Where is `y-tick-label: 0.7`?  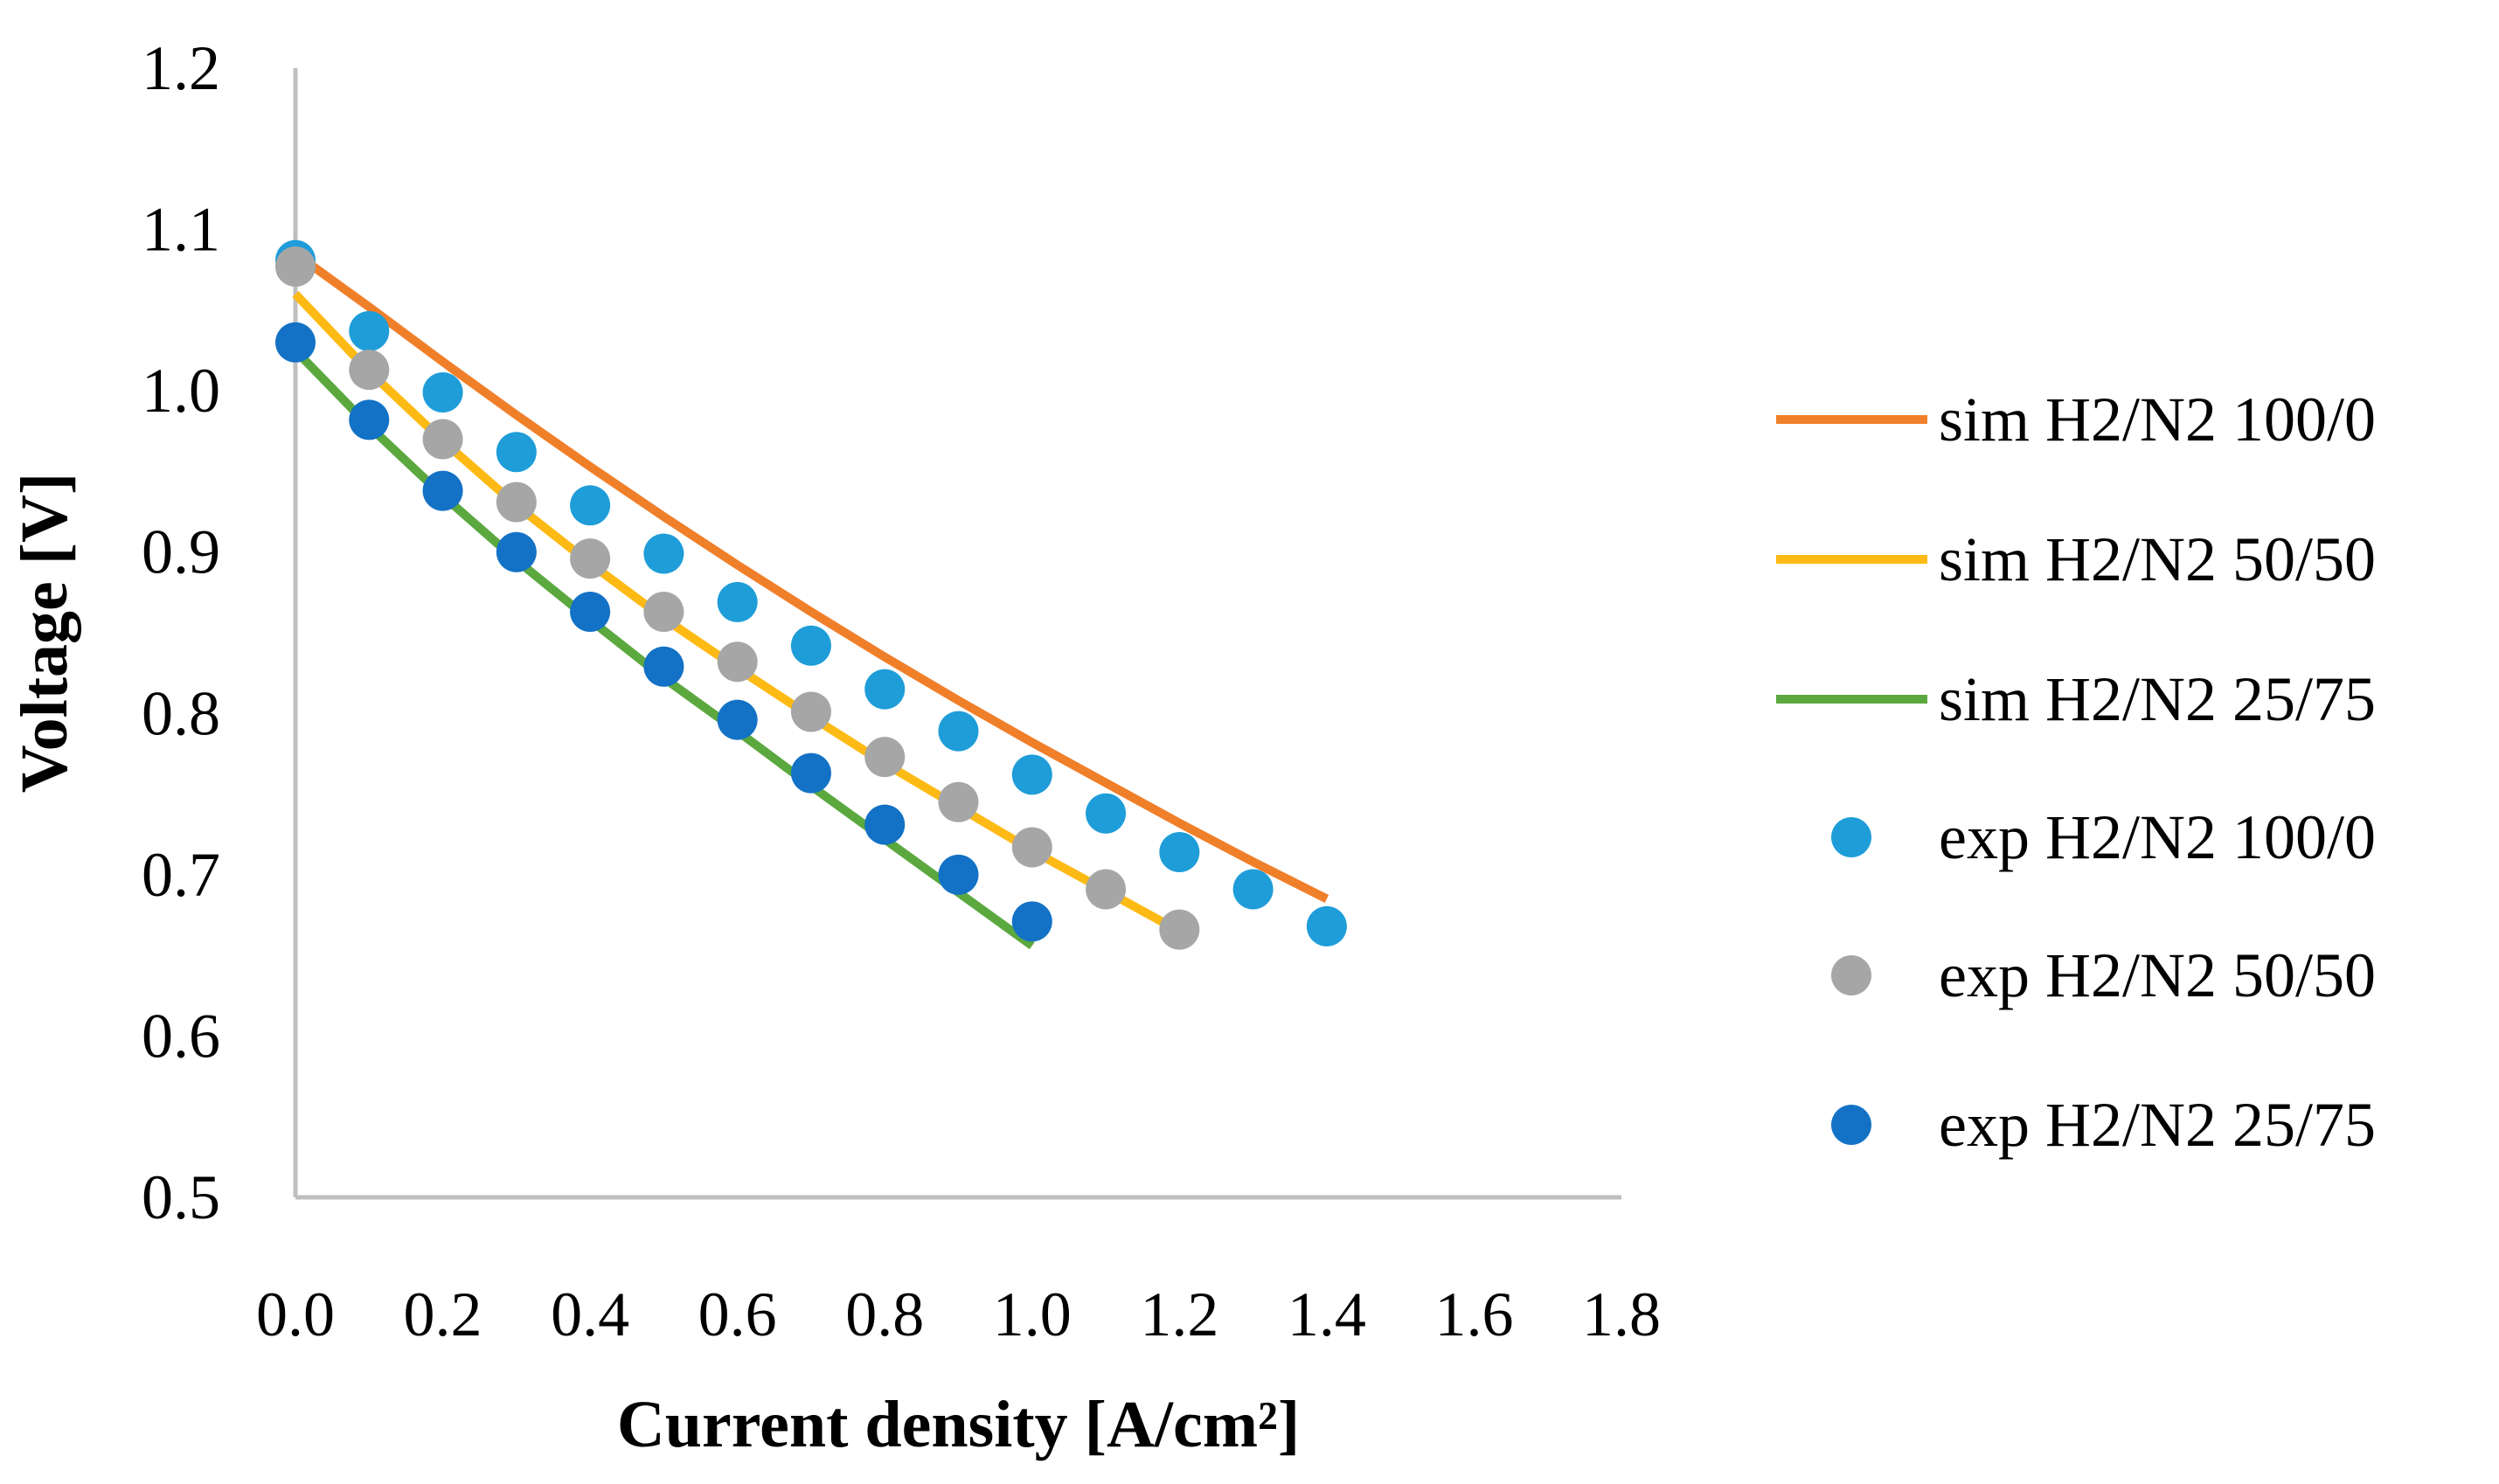
y-tick-label: 0.7 is located at coordinates (181, 875).